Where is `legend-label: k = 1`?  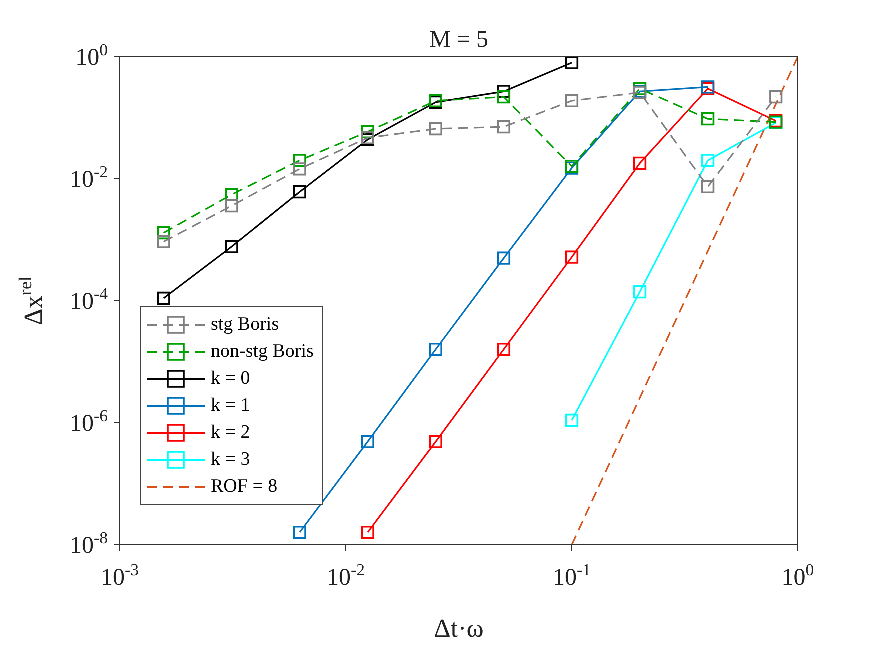 legend-label: k = 1 is located at coordinates (230, 405).